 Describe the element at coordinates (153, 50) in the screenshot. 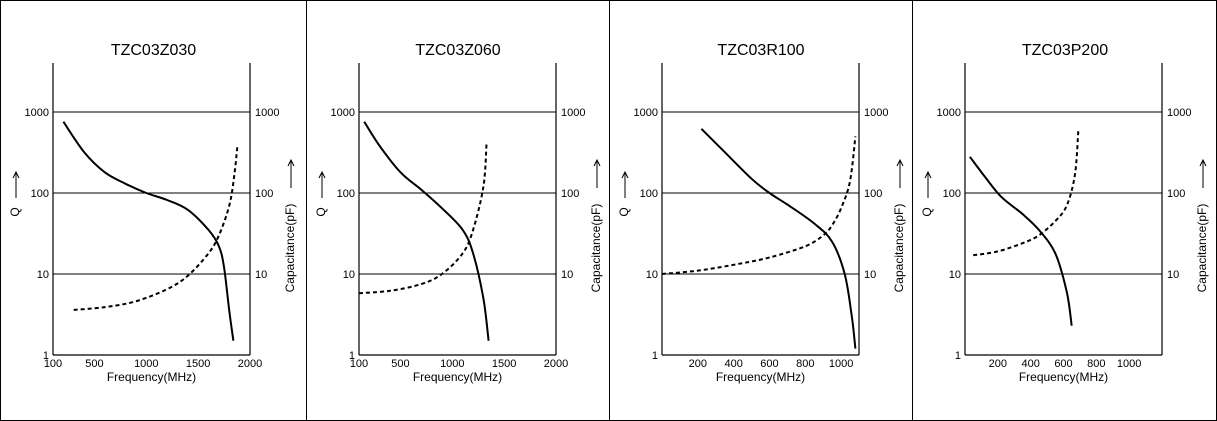

I see `chart-title: TZC03Z030` at that location.